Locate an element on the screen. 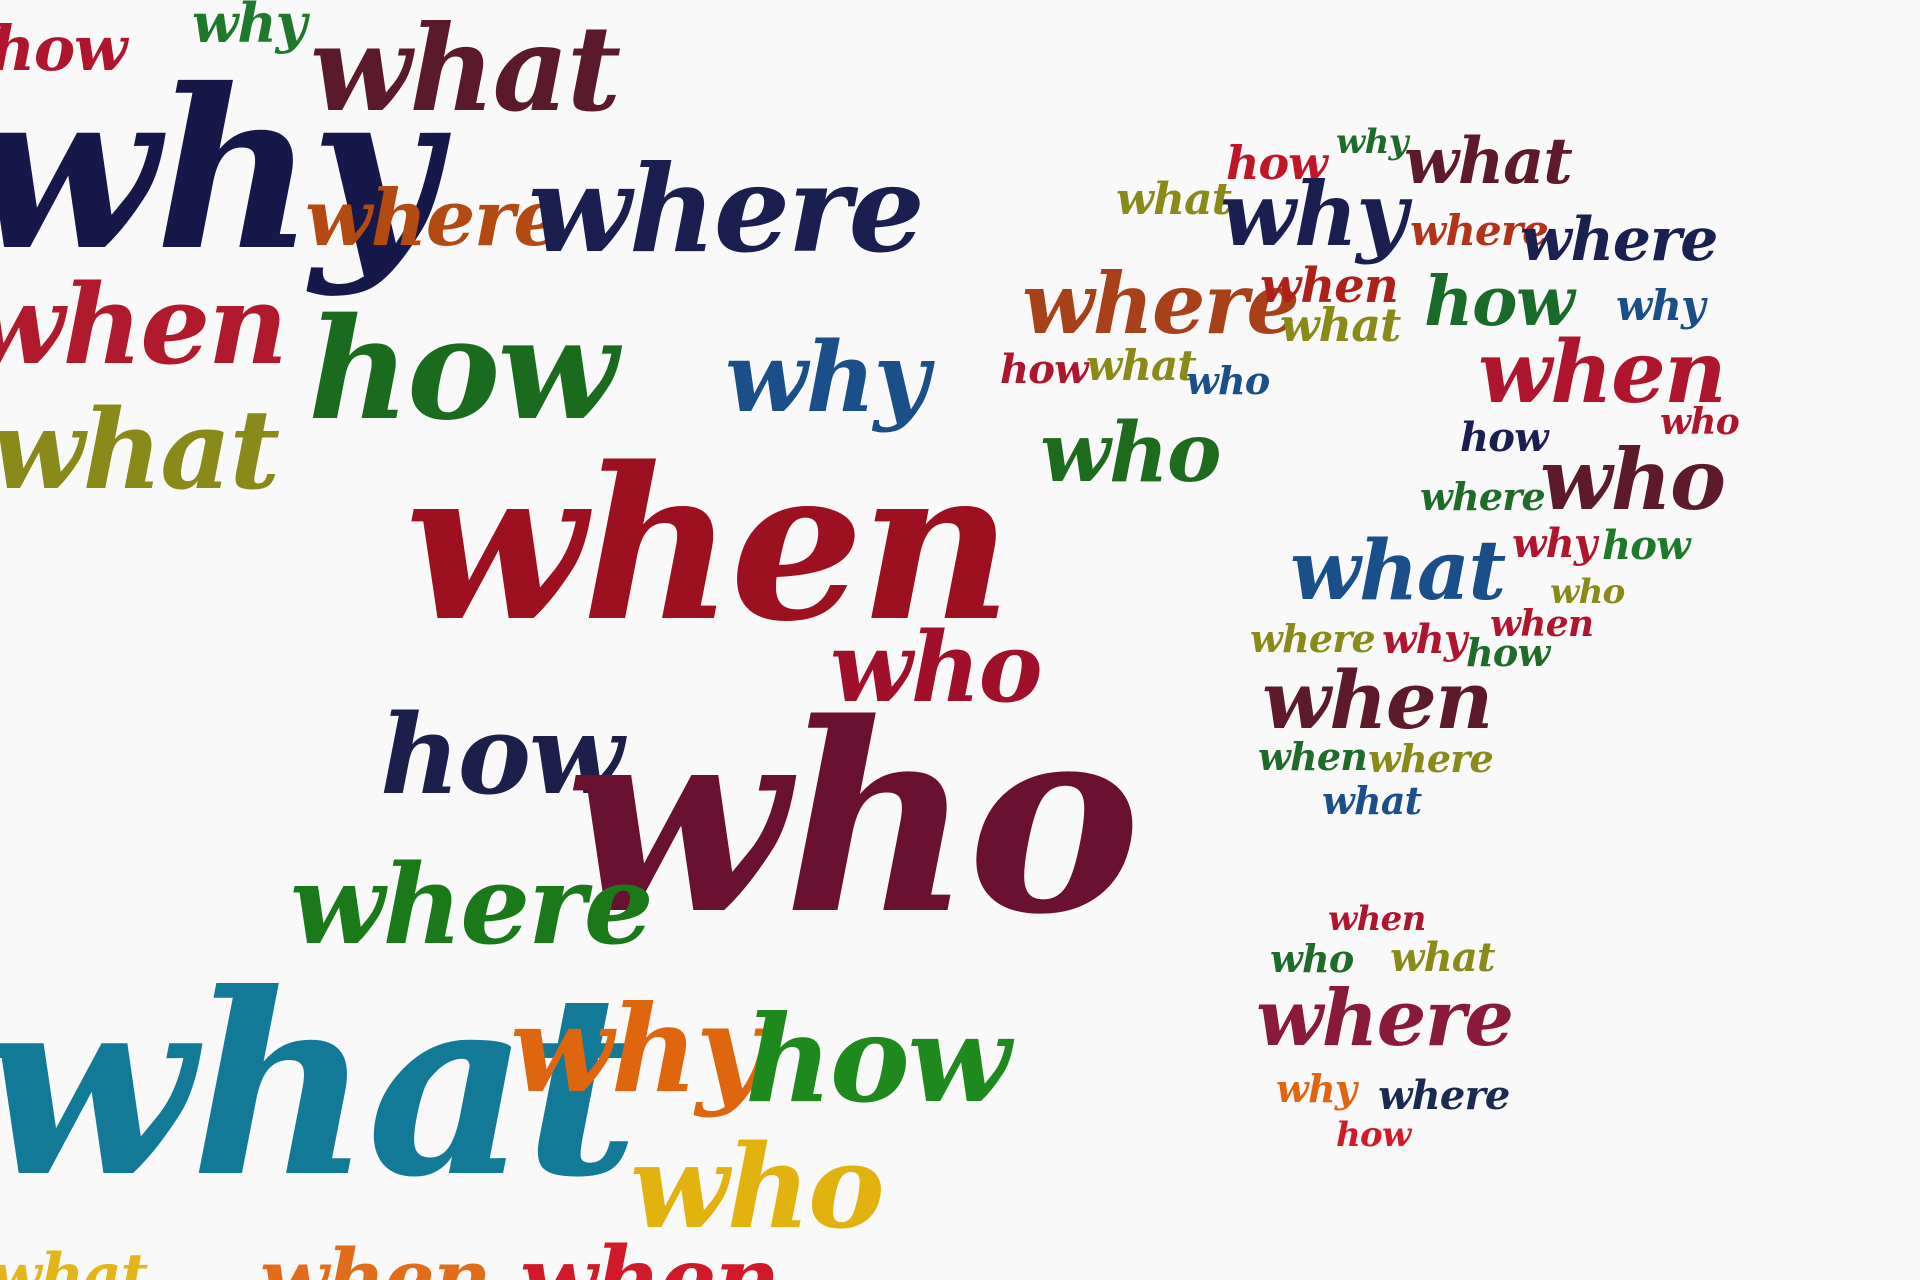 The height and width of the screenshot is (1280, 1920). word-what-7: what is located at coordinates (1141, 365).